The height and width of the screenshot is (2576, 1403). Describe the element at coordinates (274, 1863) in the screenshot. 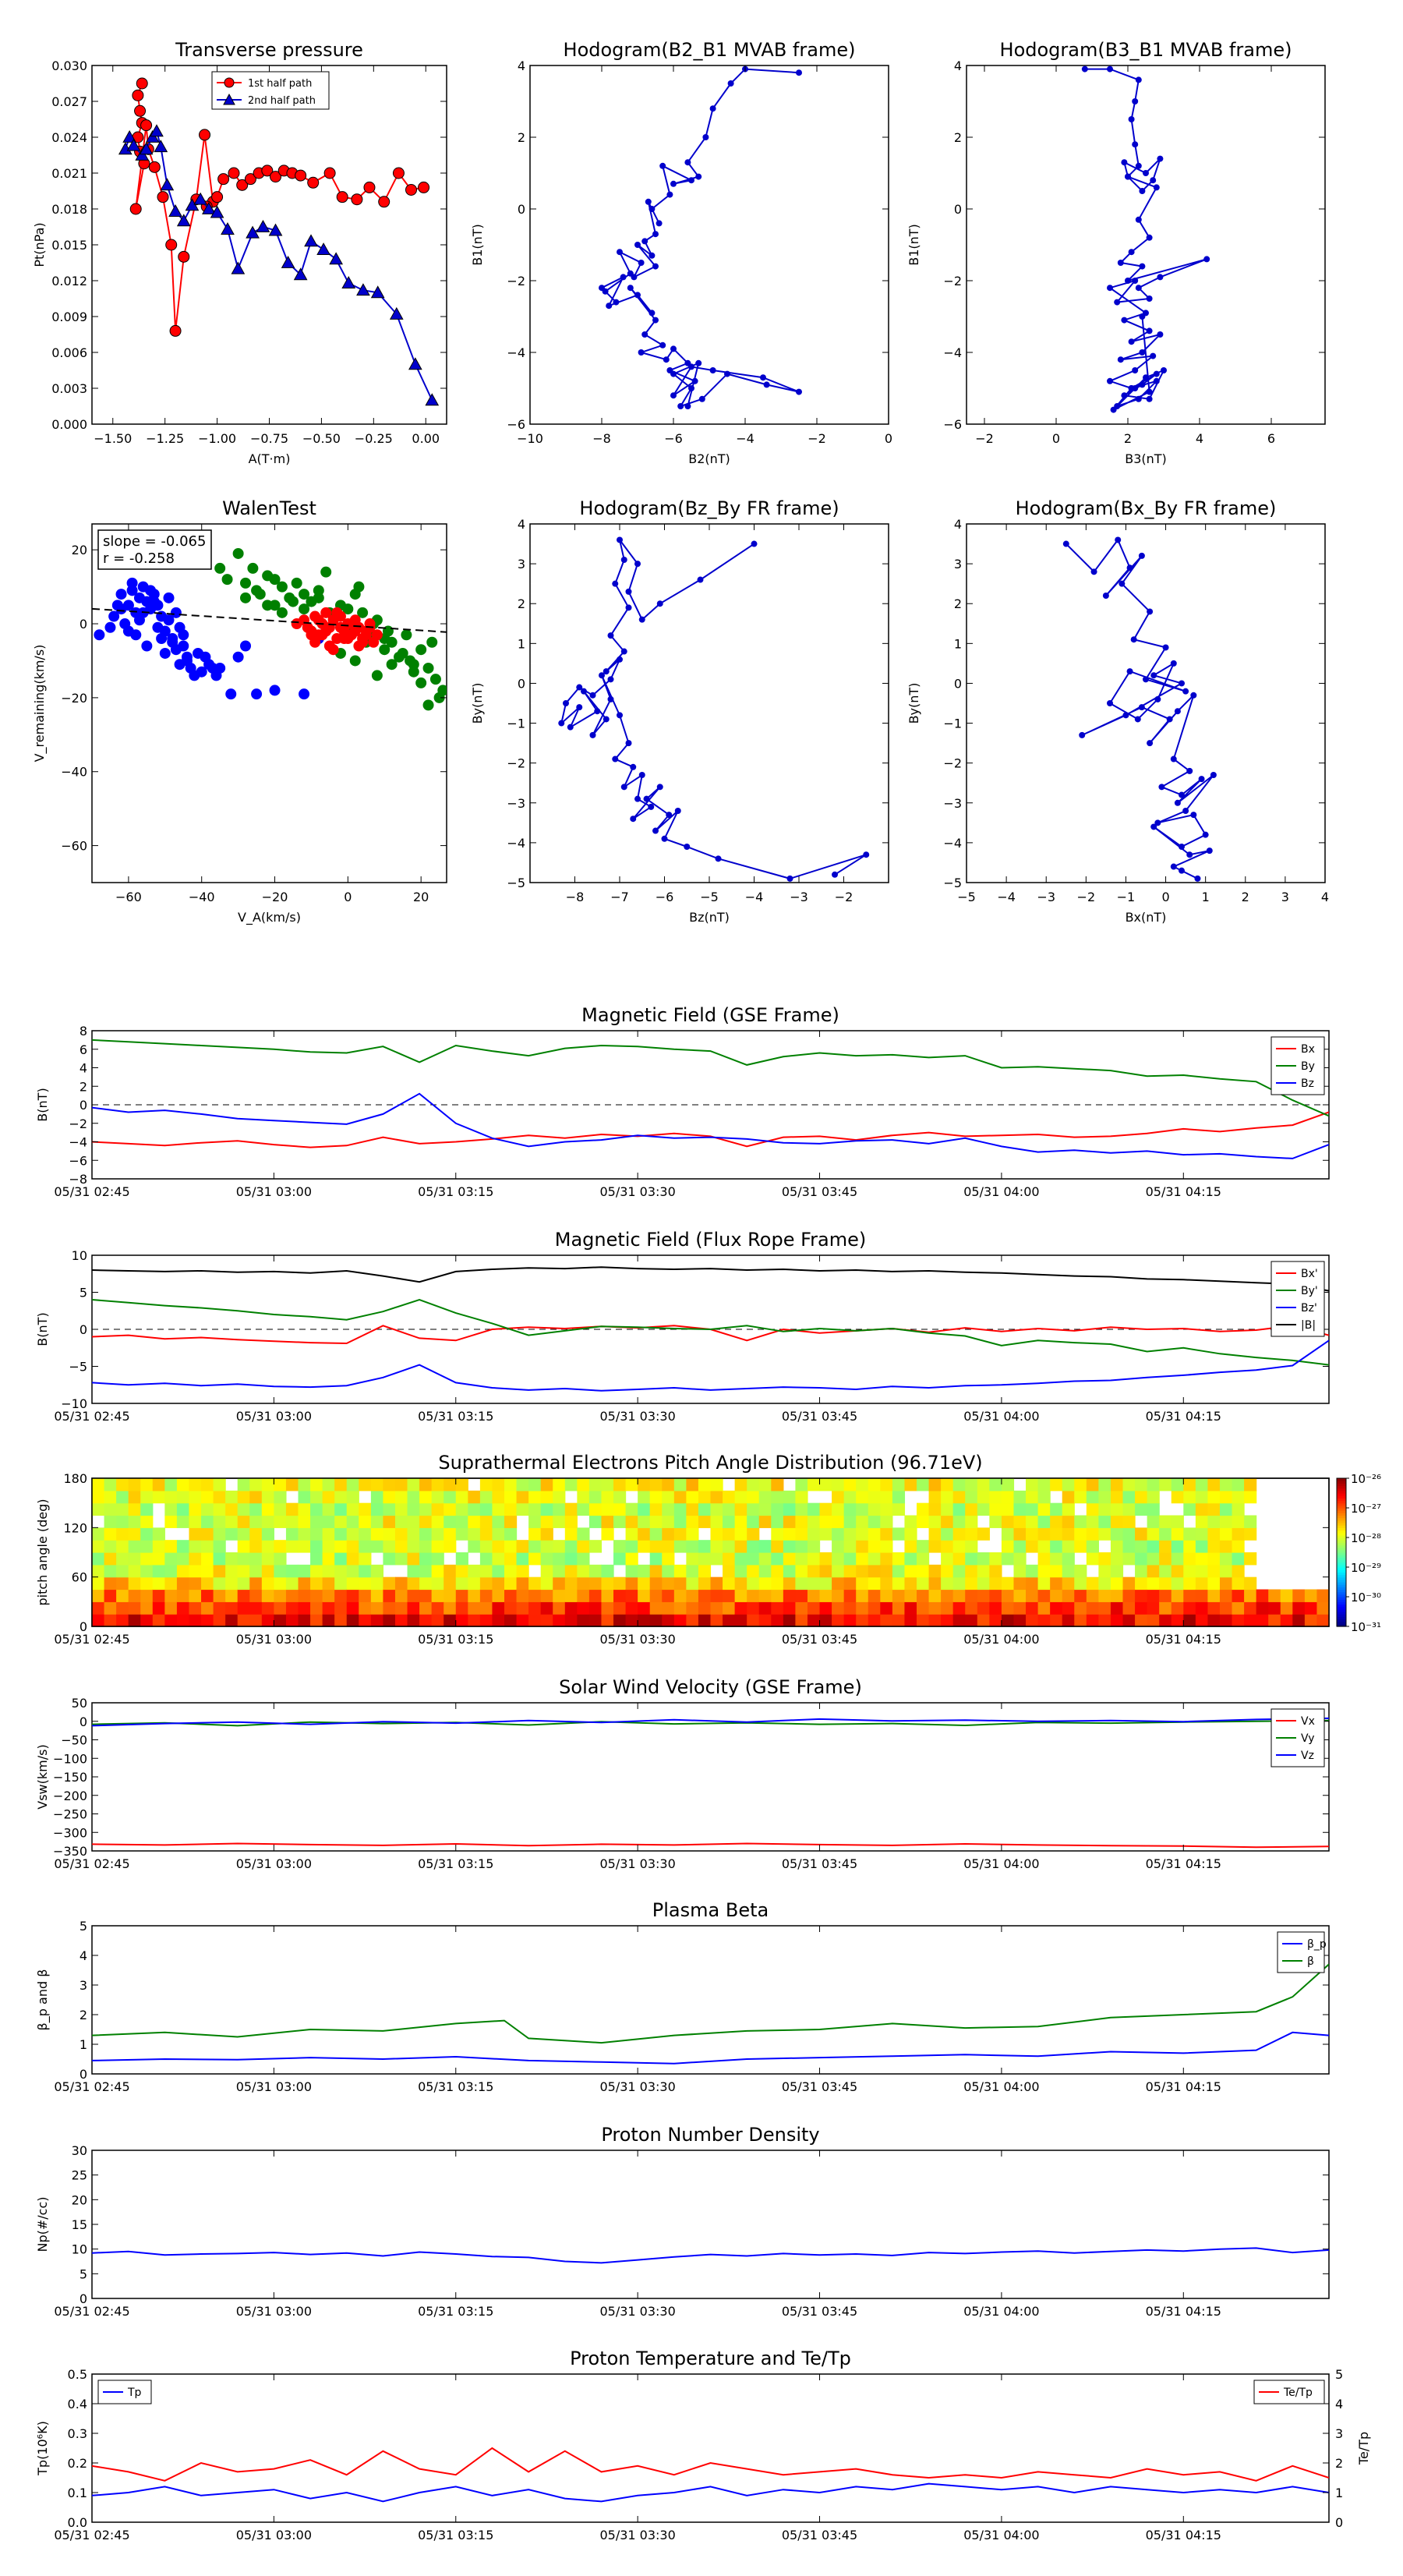

I see `vsw-time-label: 05/31 03:00` at that location.